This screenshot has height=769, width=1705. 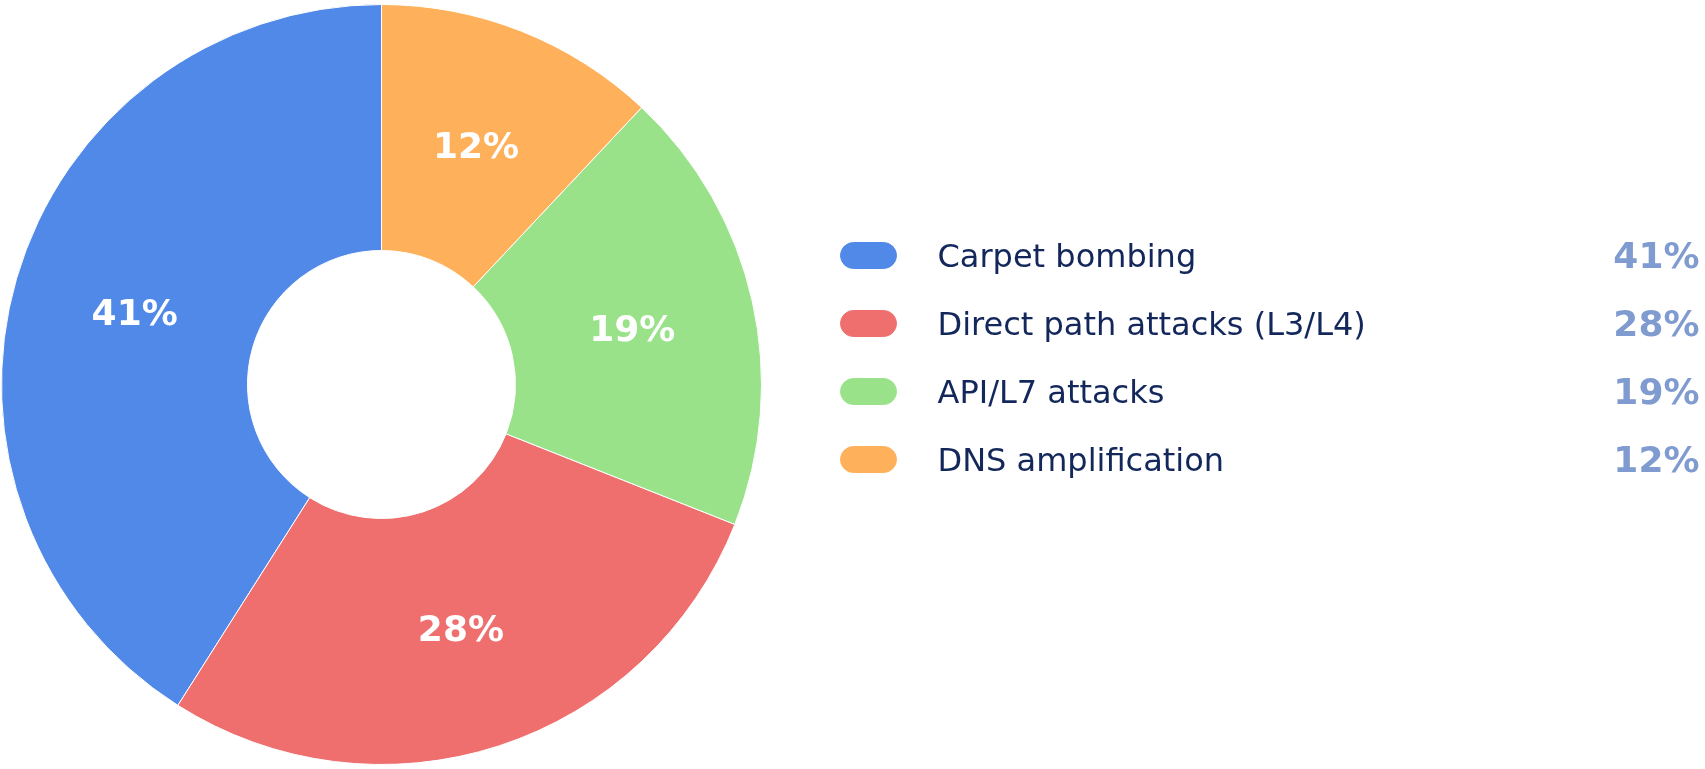 I want to click on data-label: 28%, so click(x=461, y=629).